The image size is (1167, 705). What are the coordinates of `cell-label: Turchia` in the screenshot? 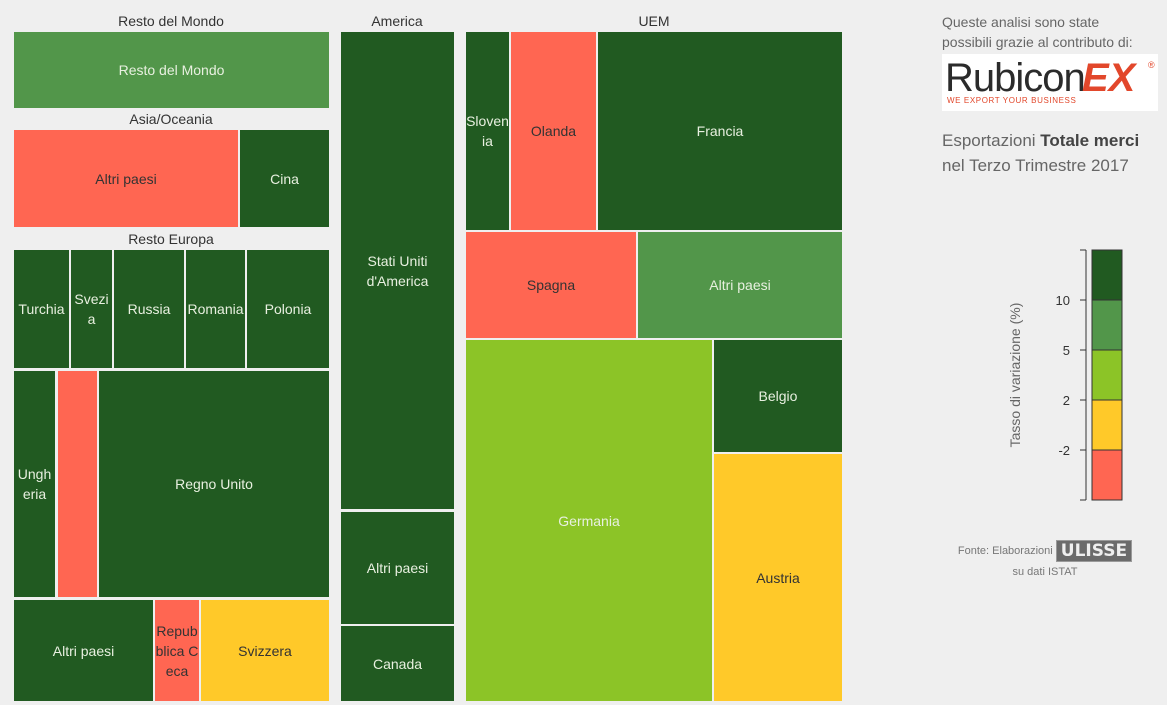 It's located at (41, 309).